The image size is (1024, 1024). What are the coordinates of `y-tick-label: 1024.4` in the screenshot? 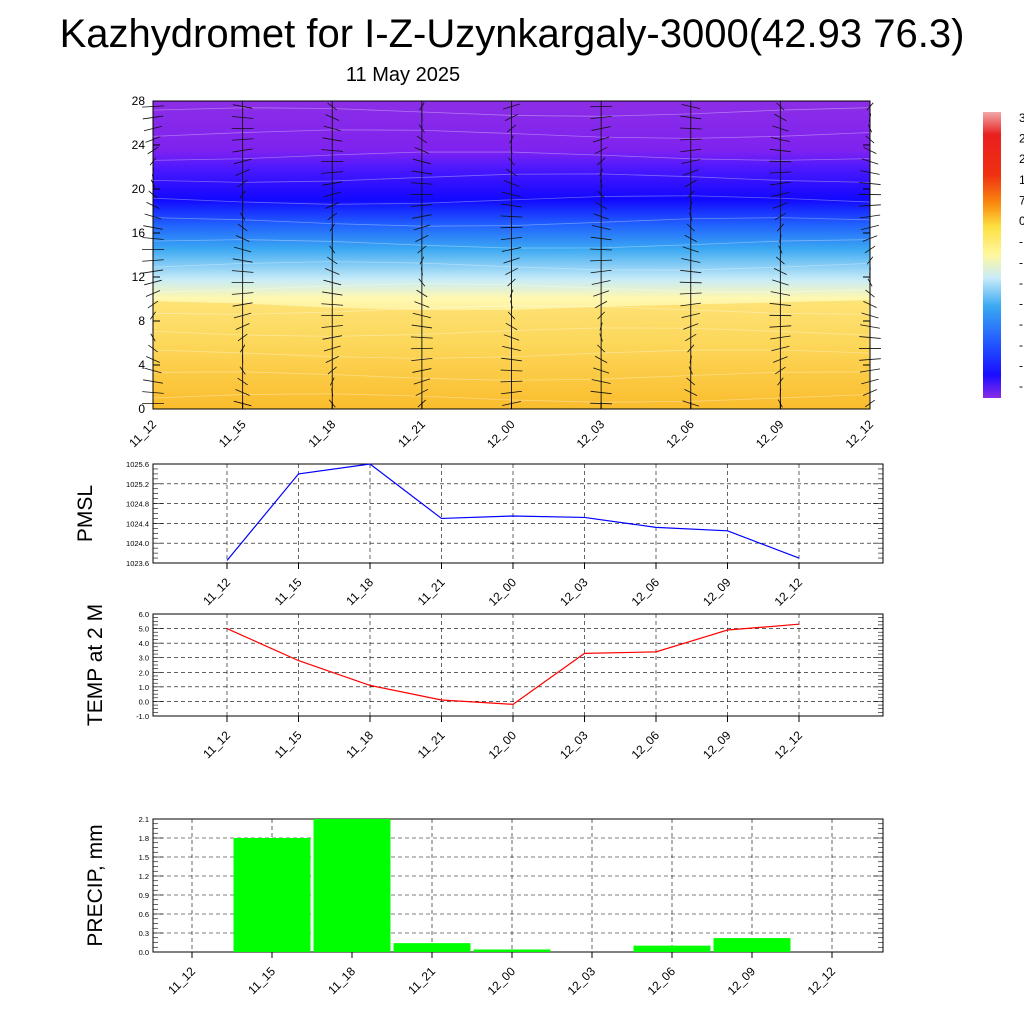 It's located at (137, 523).